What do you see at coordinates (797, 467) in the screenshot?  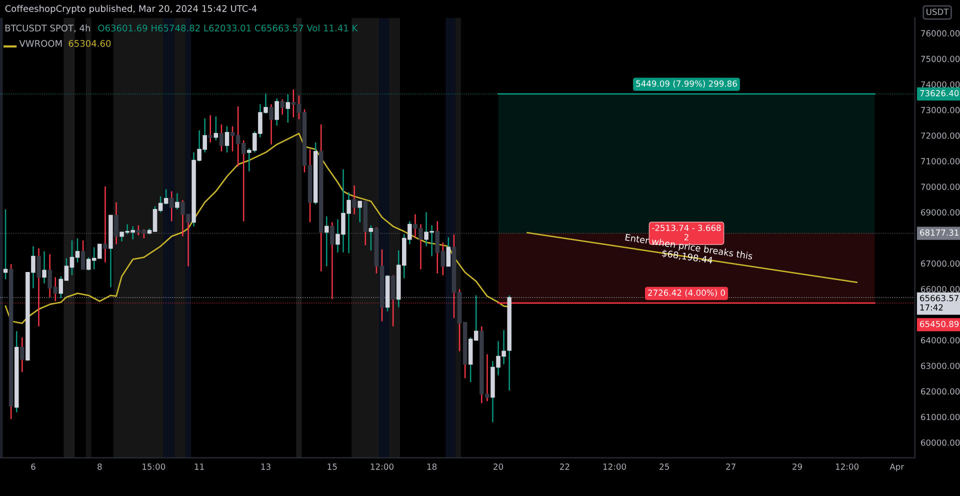 I see `x-tick-label: 29` at bounding box center [797, 467].